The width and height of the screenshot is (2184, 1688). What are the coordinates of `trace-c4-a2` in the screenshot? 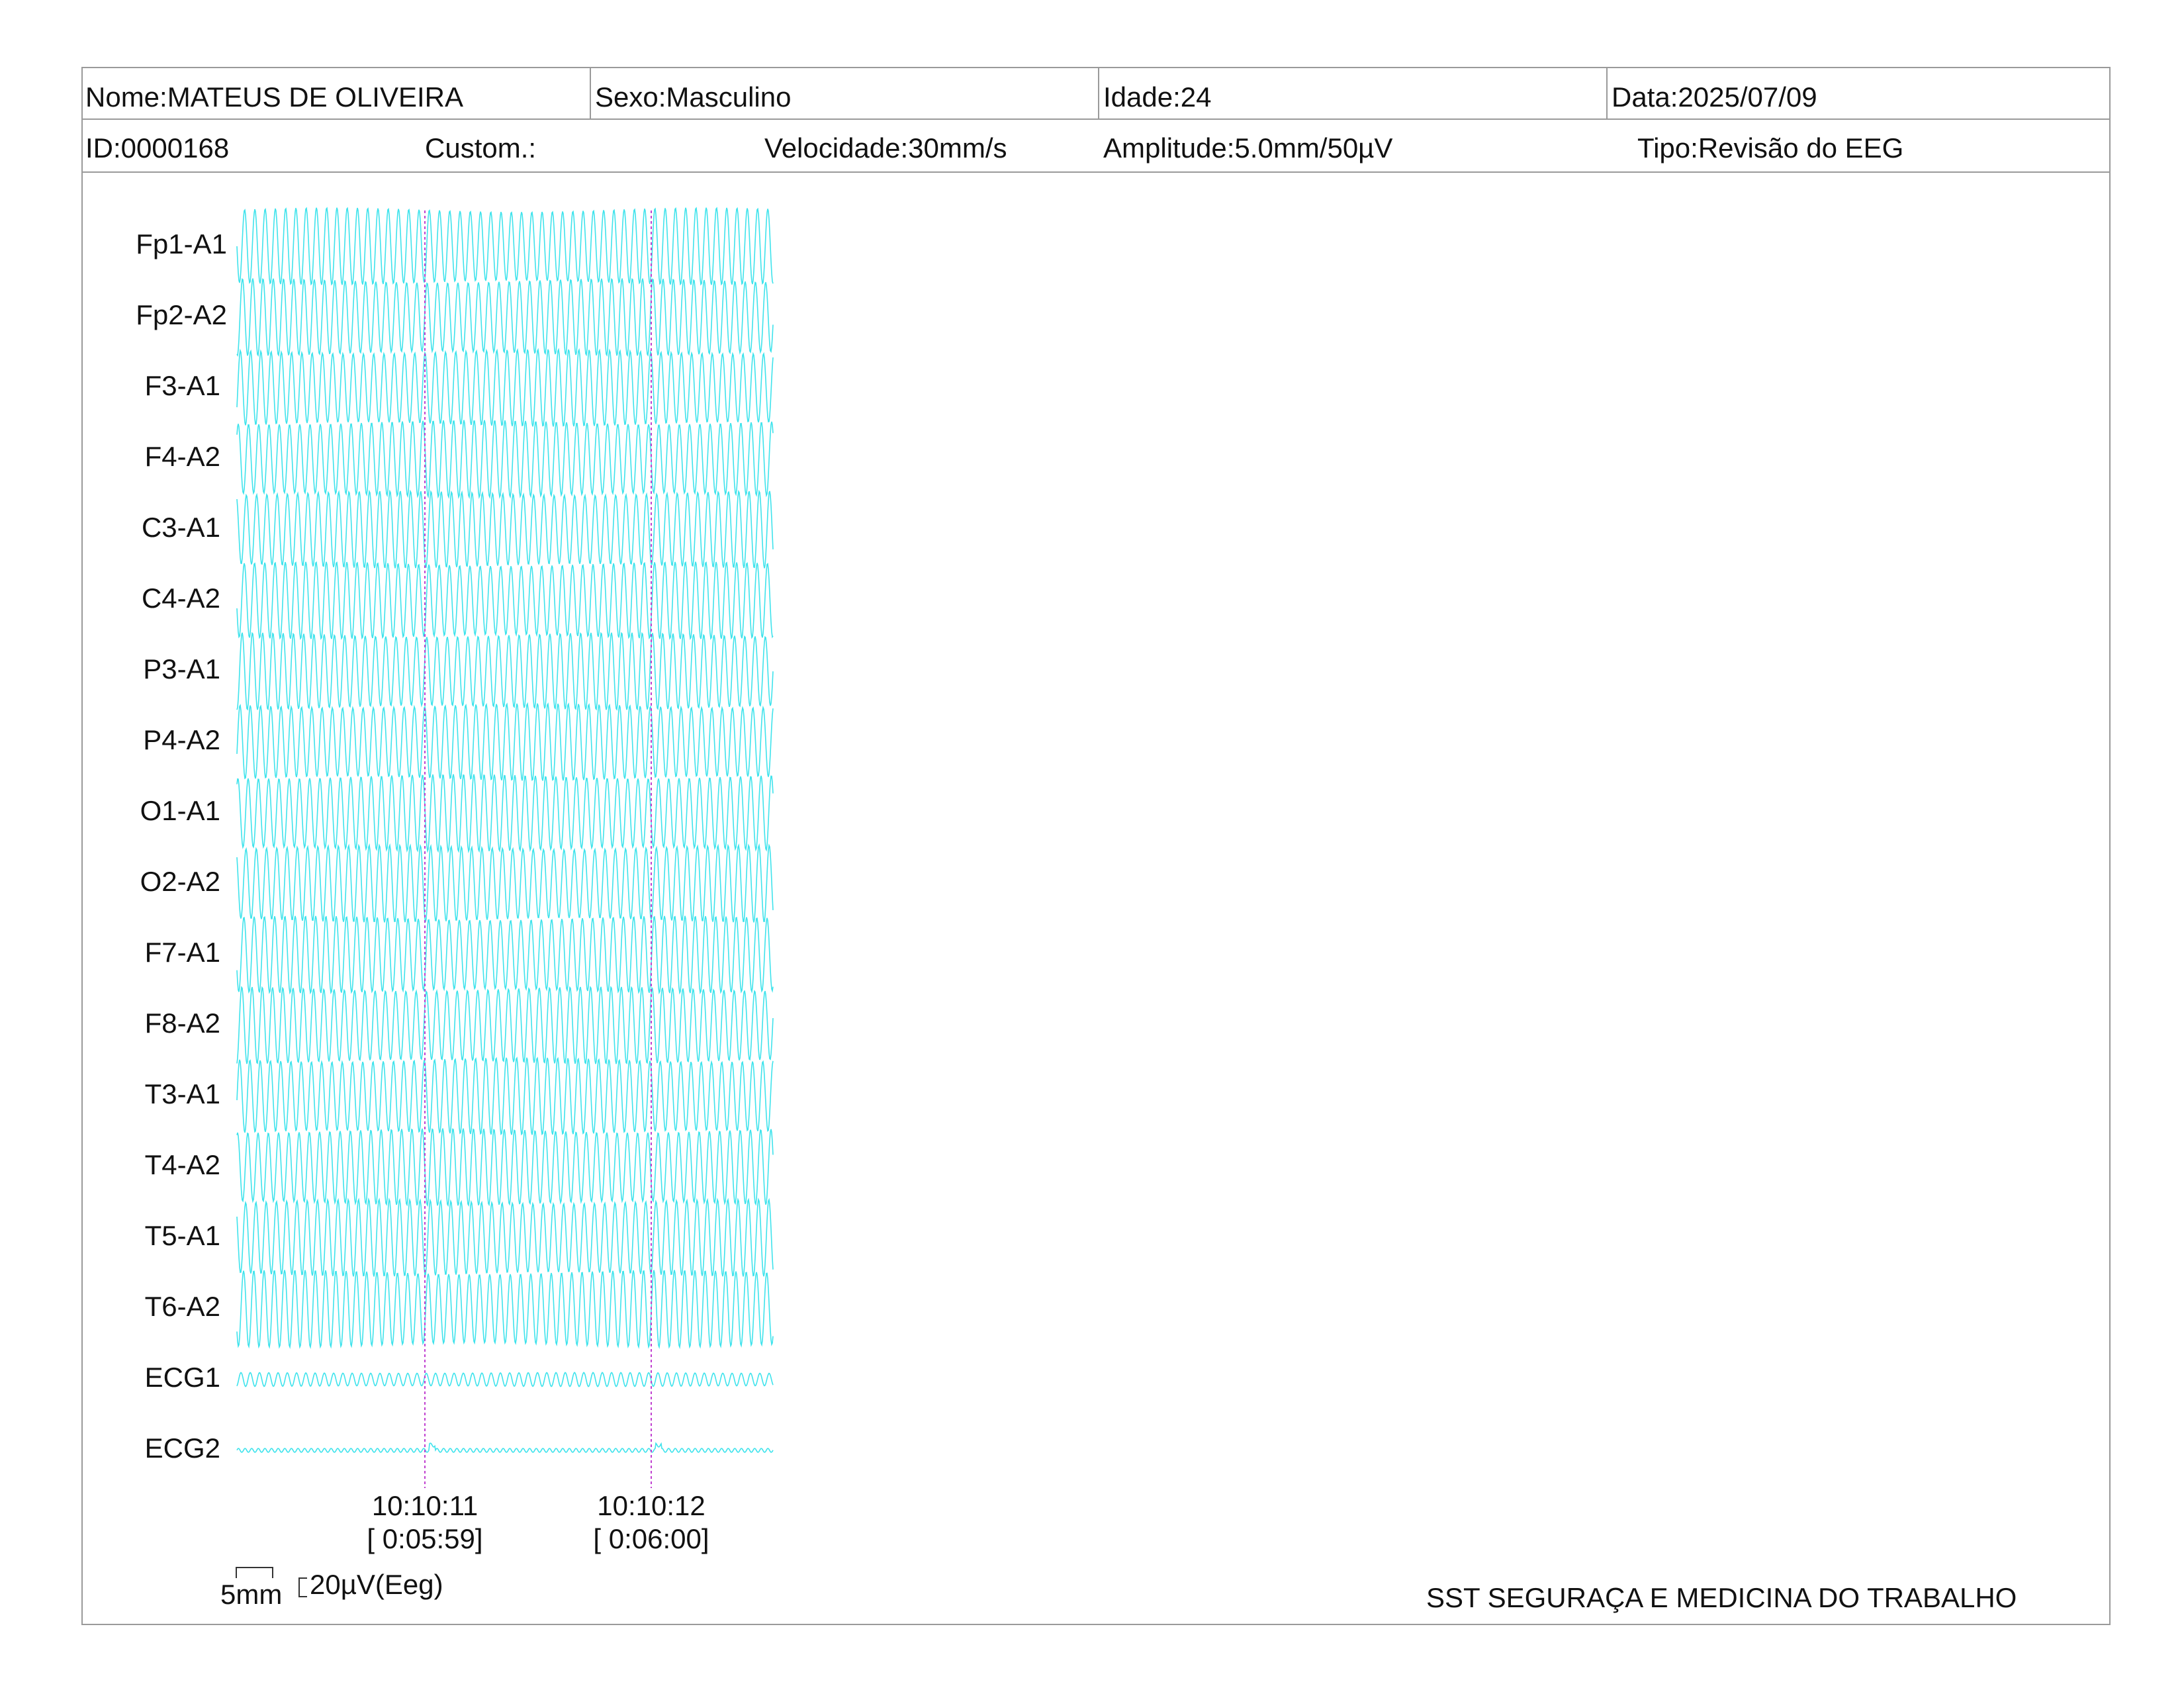 It's located at (505, 600).